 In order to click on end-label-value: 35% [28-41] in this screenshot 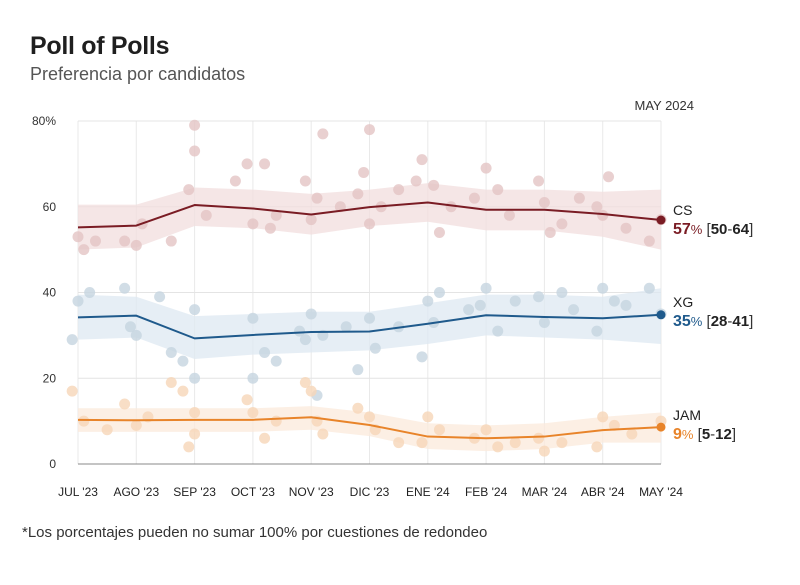, I will do `click(713, 321)`.